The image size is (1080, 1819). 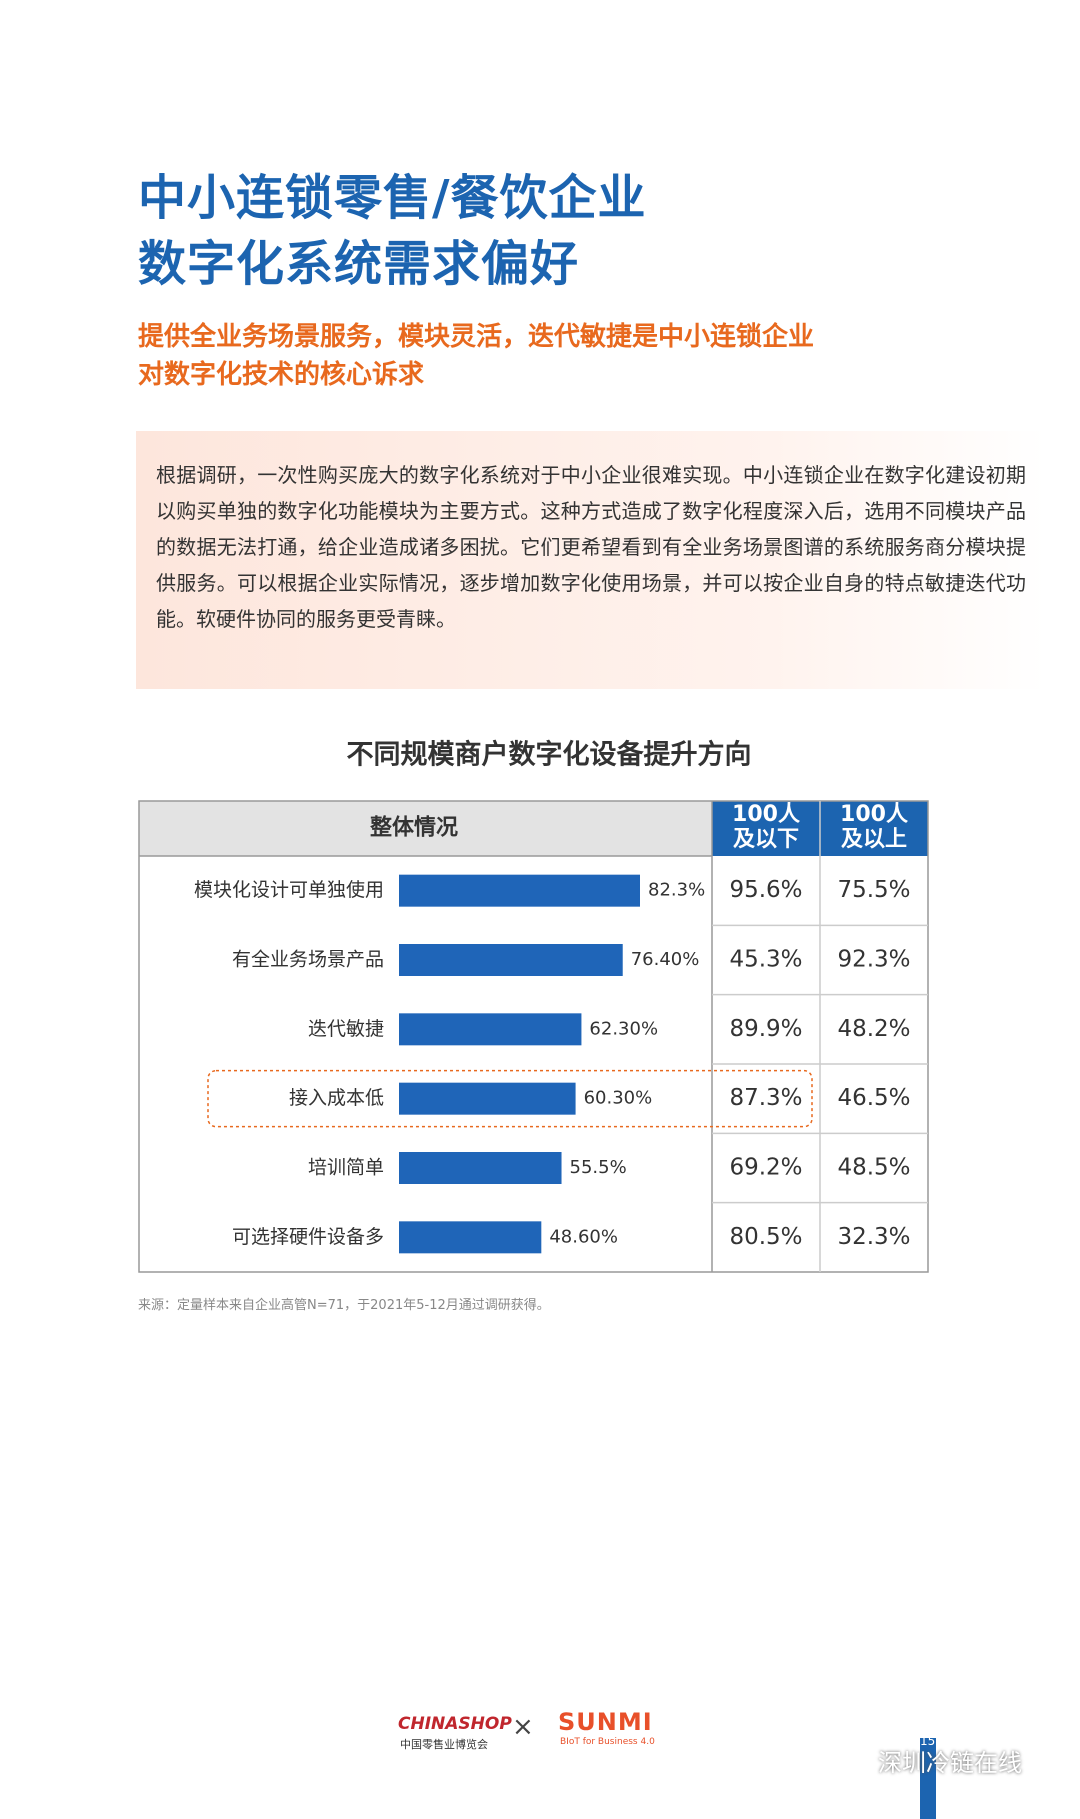 What do you see at coordinates (308, 1237) in the screenshot?
I see `category-label: 可选择硬件设备多` at bounding box center [308, 1237].